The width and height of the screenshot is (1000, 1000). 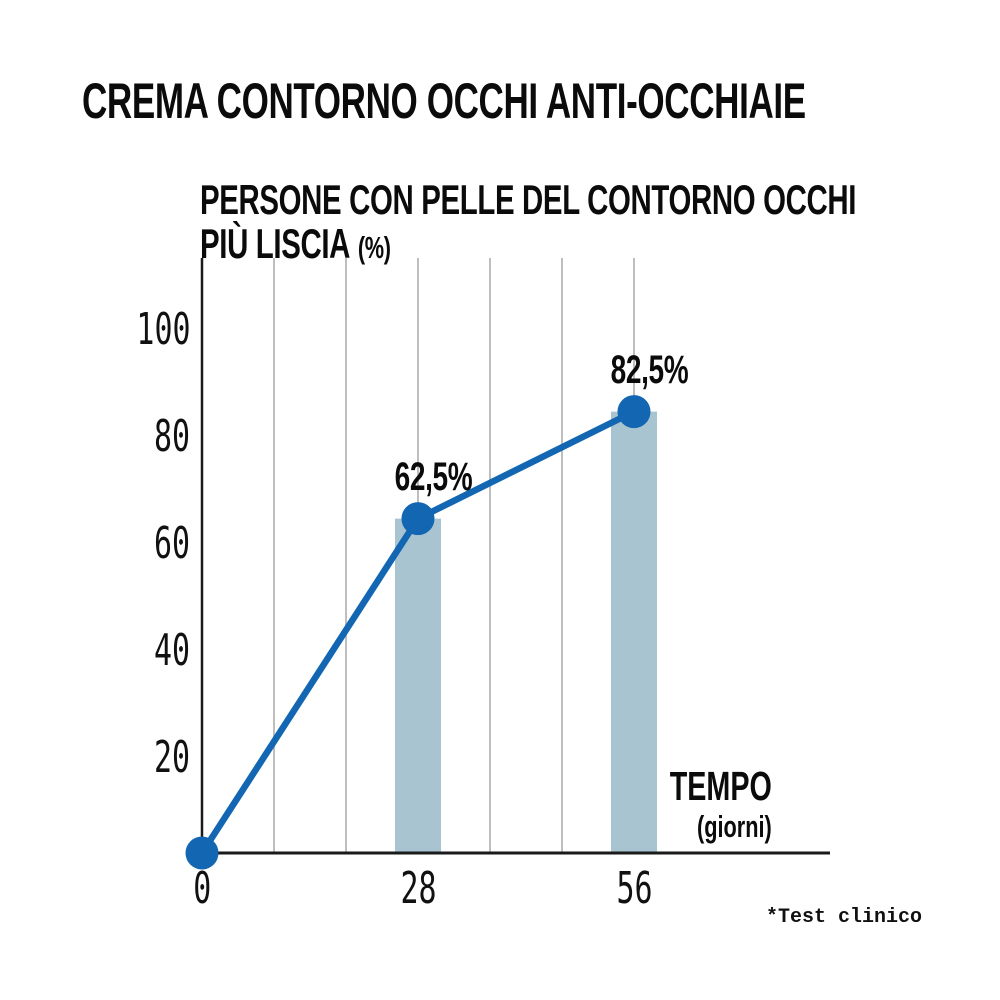 I want to click on x-tick-0: 0, so click(x=202, y=888).